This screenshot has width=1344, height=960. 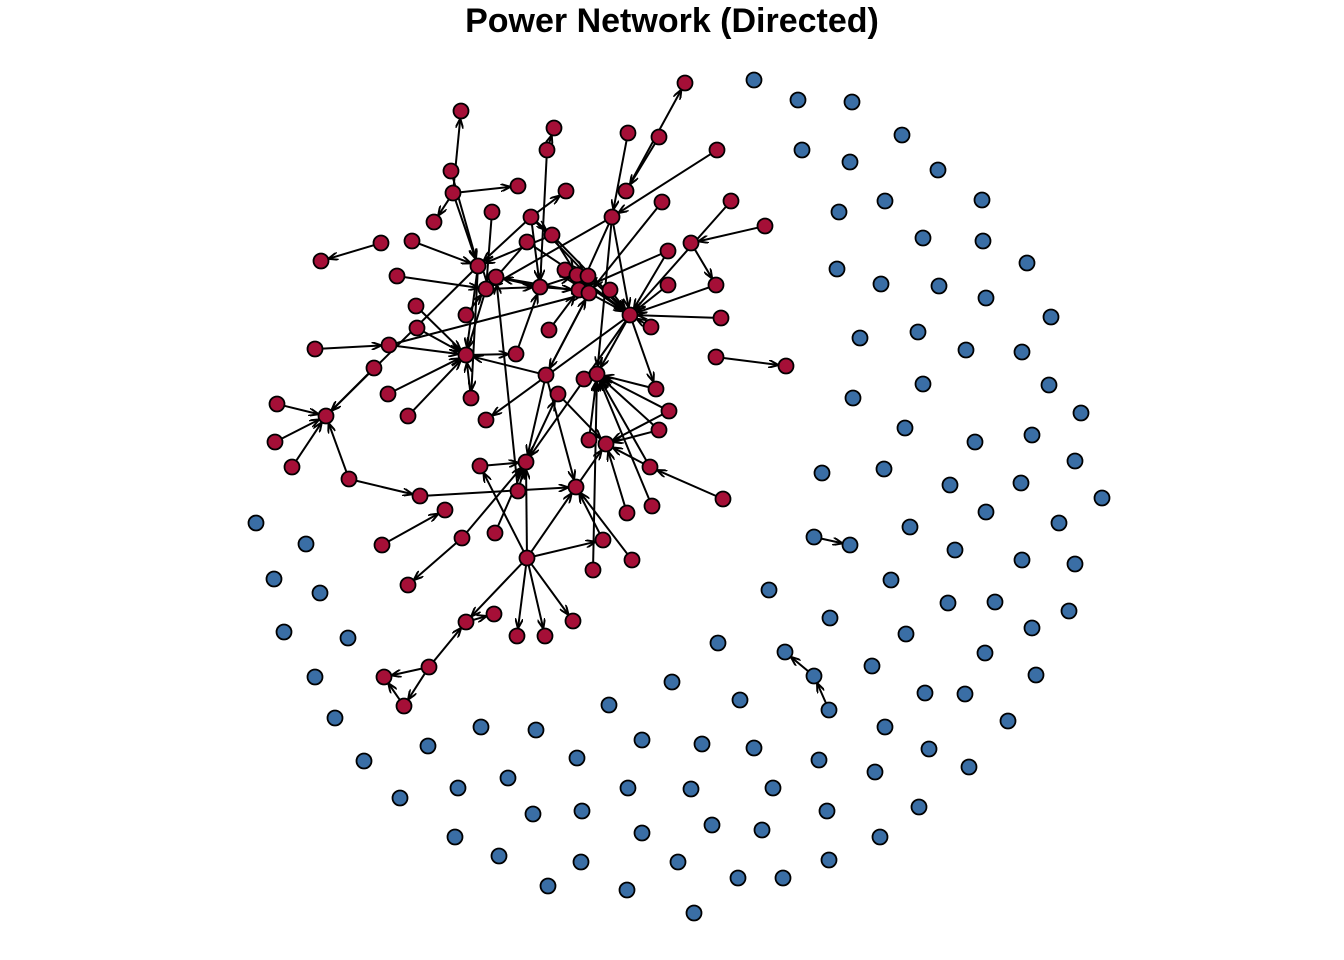 I want to click on node-n85, so click(x=382, y=545).